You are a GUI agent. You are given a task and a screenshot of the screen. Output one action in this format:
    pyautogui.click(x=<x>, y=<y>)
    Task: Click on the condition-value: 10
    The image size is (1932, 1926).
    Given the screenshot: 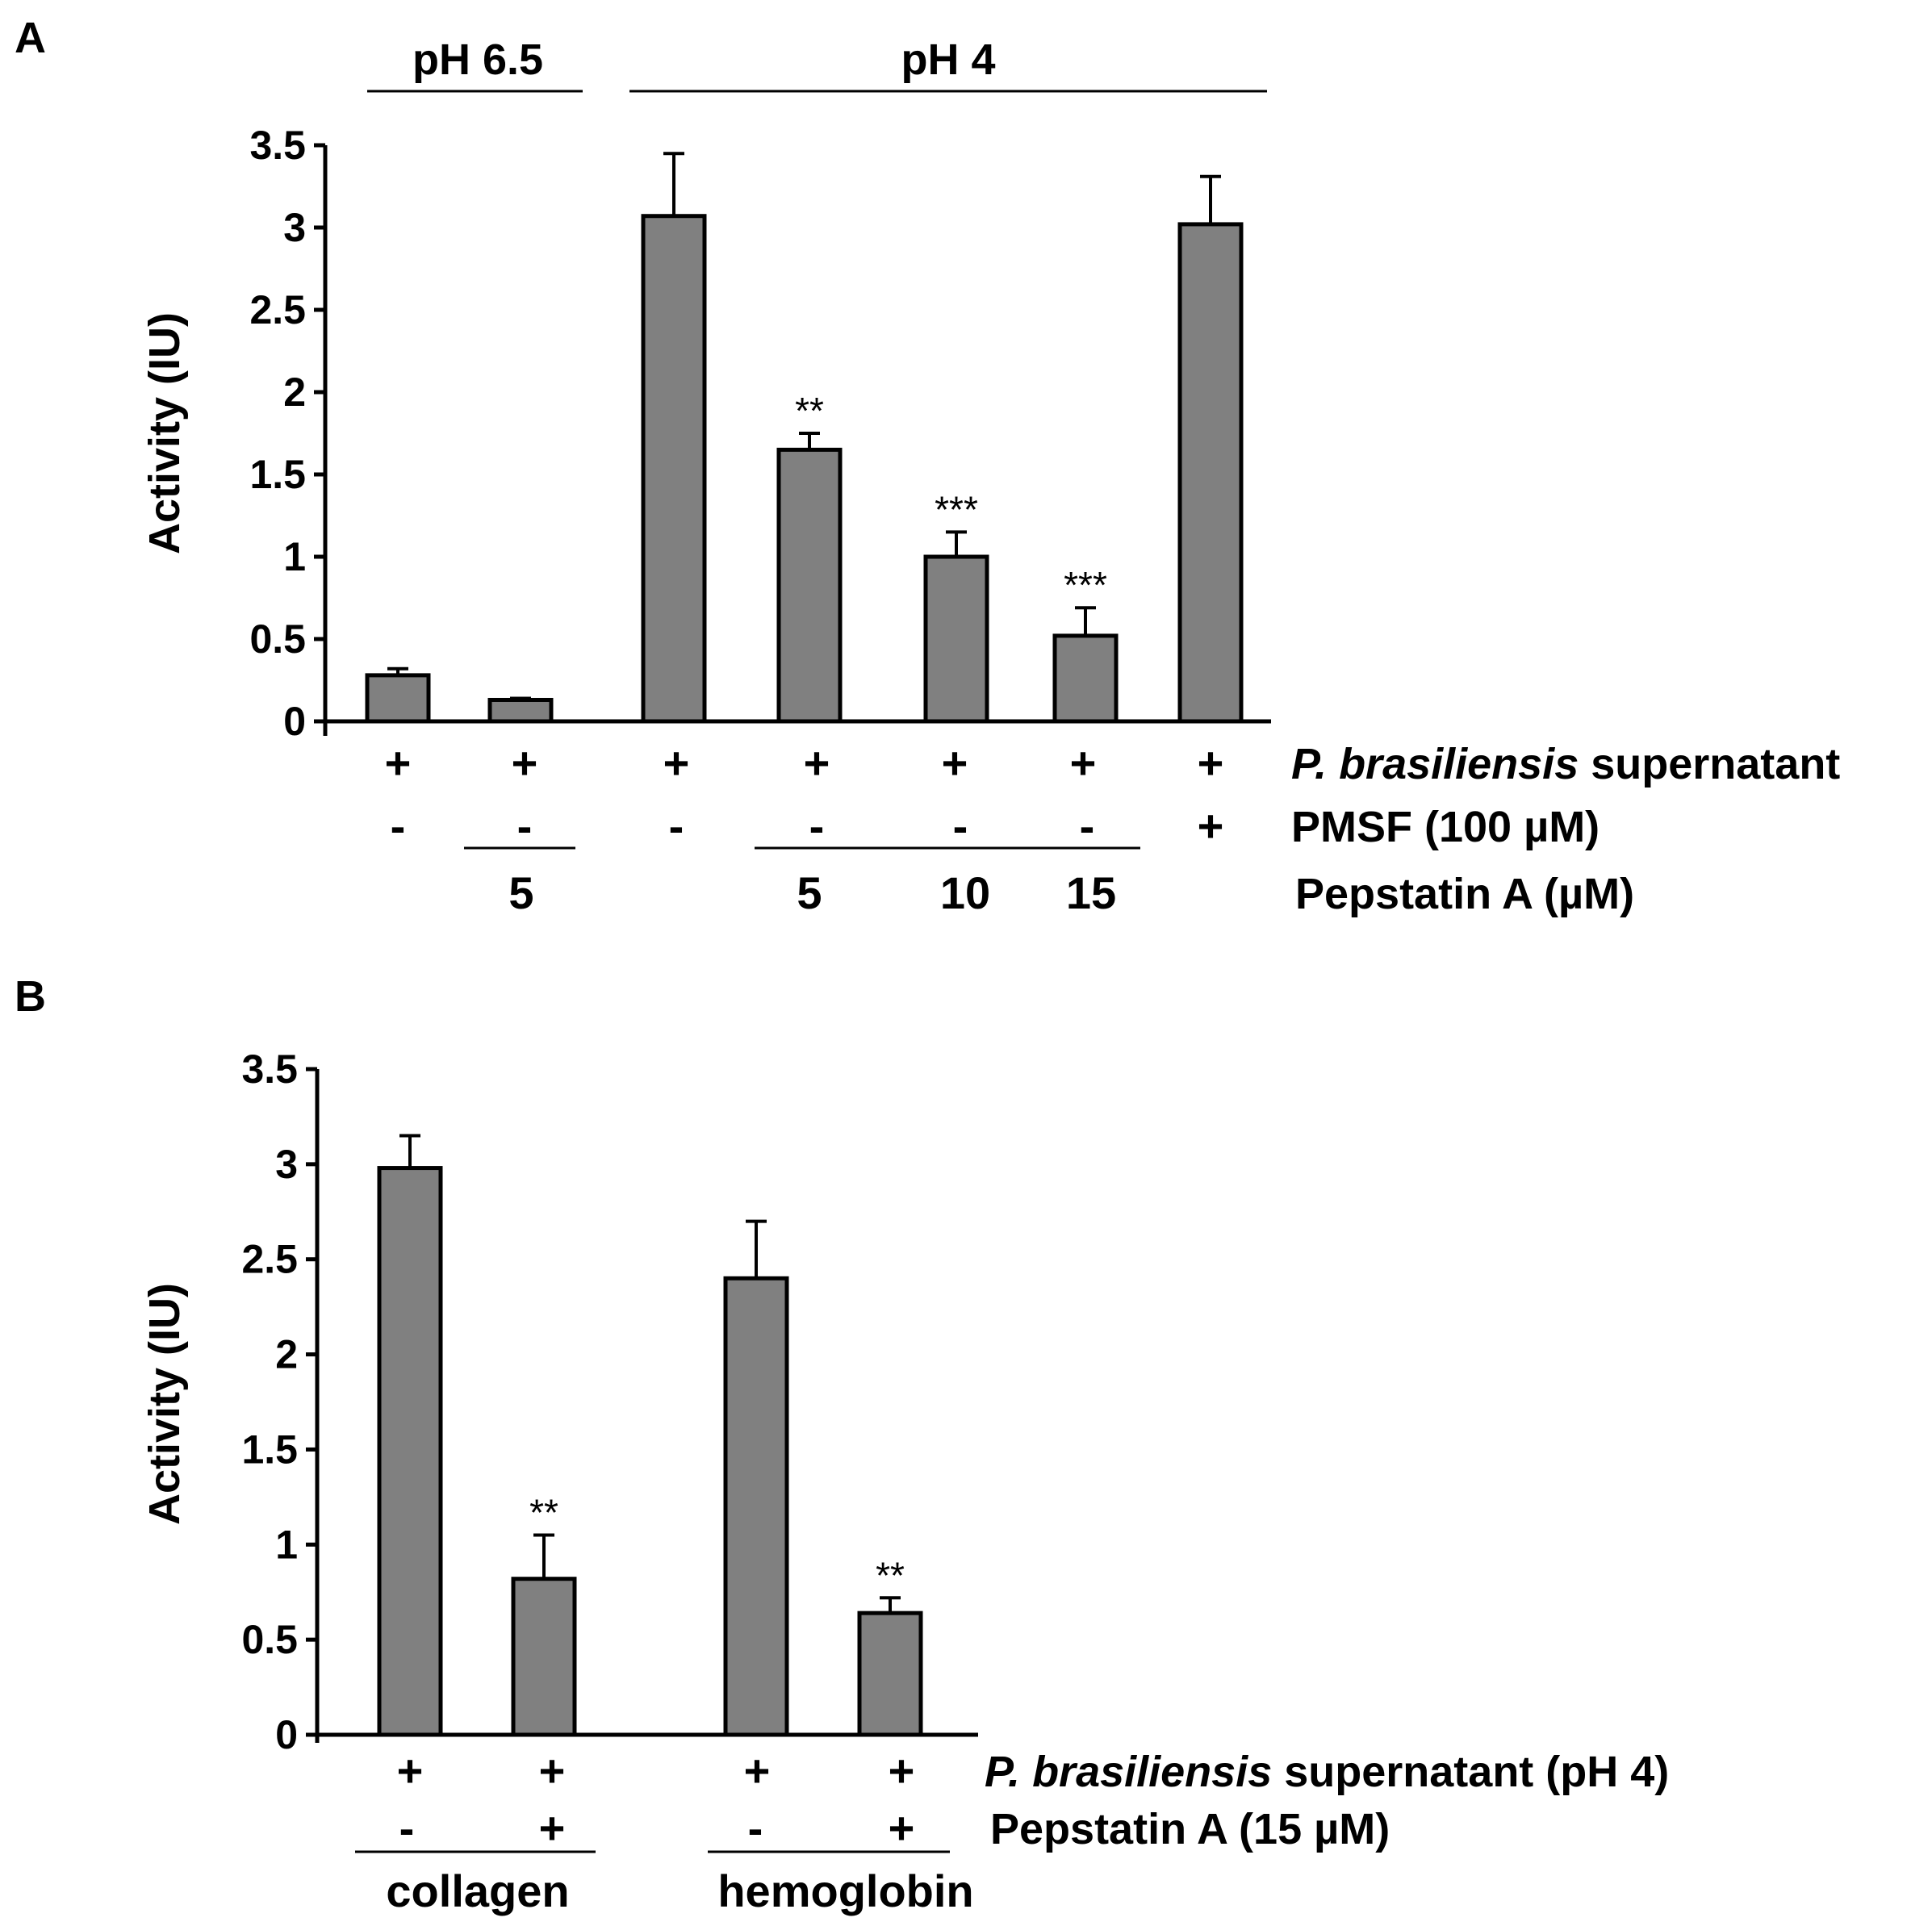 What is the action you would take?
    pyautogui.click(x=965, y=892)
    